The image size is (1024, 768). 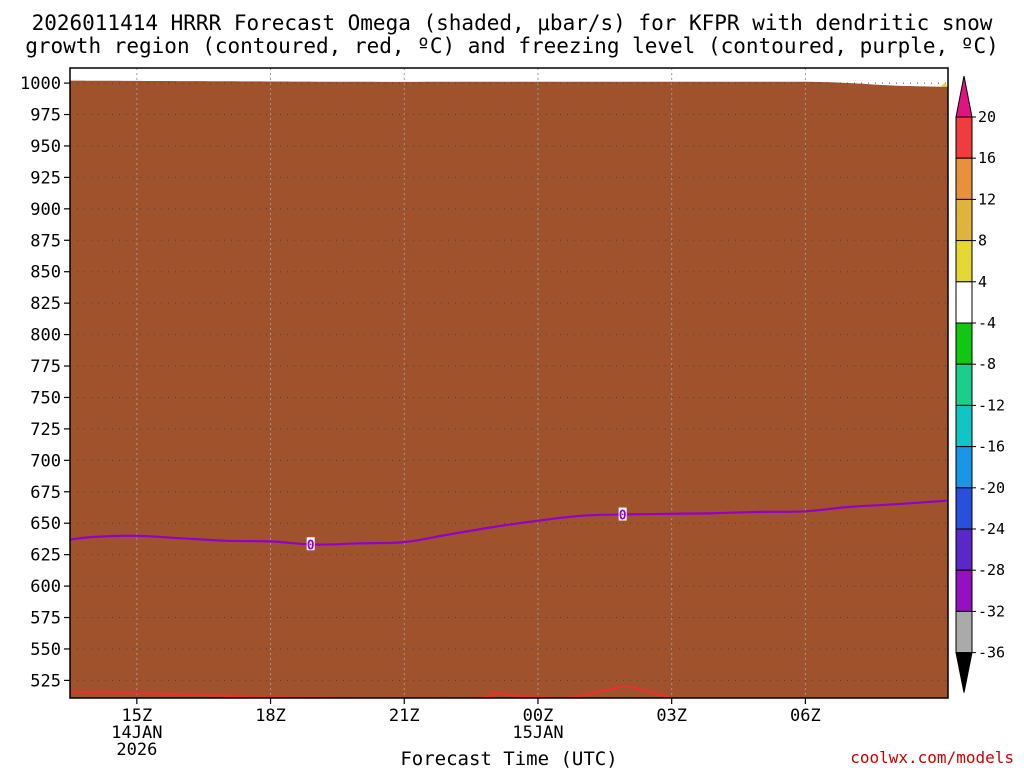 What do you see at coordinates (537, 733) in the screenshot?
I see `x-tick-date: 15JAN` at bounding box center [537, 733].